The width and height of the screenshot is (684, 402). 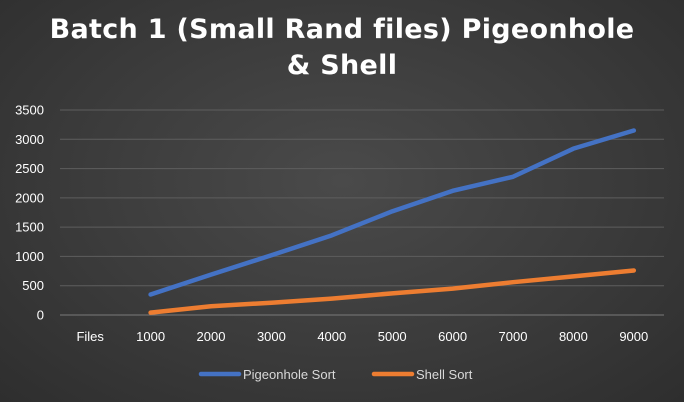 I want to click on x-tick-label: 2000, so click(x=211, y=336).